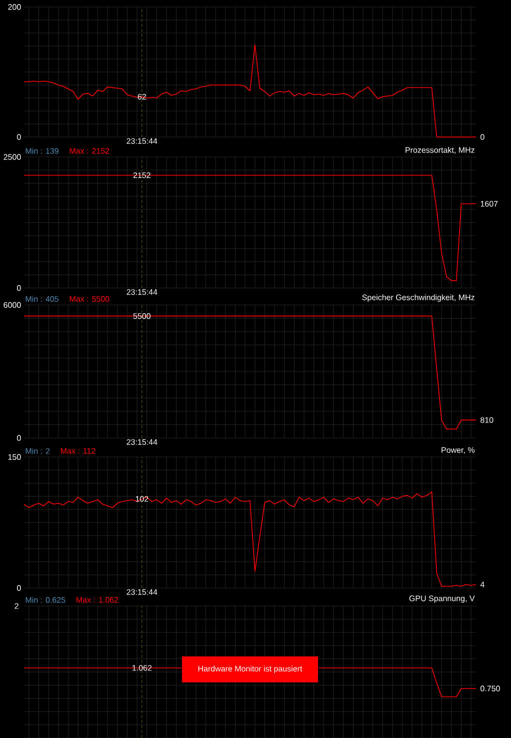 This screenshot has height=738, width=511. I want to click on chart-title: Speicher Geschwindigkeit, MHz, so click(418, 298).